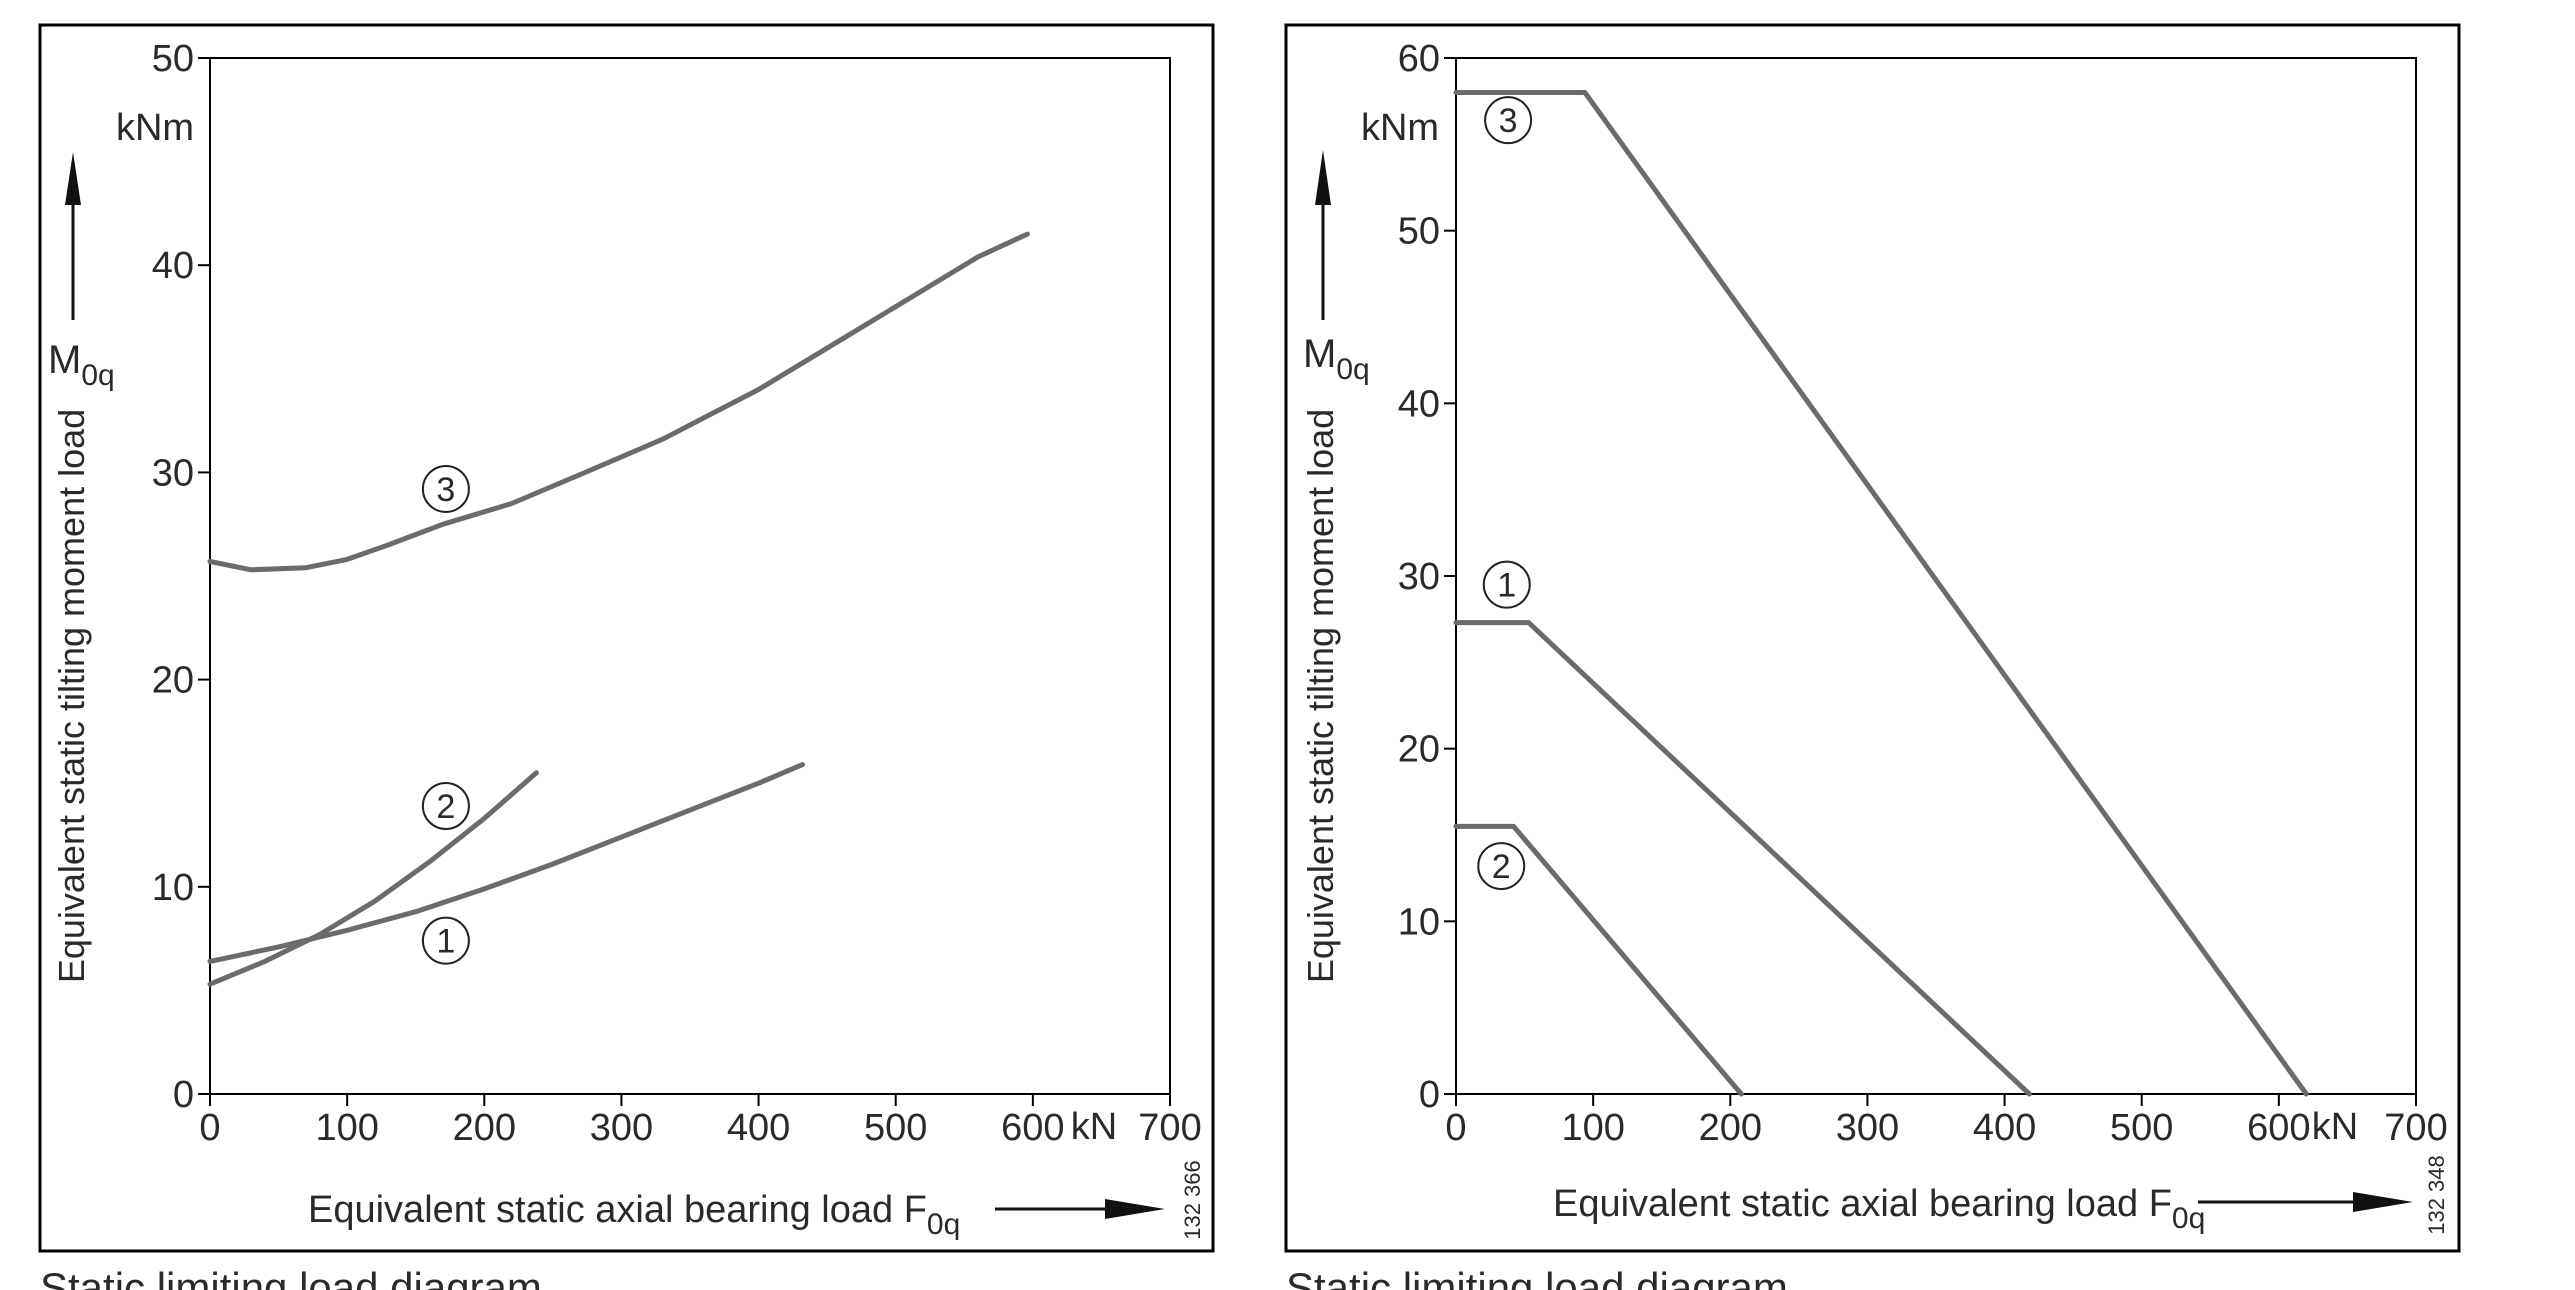  What do you see at coordinates (2436, 1195) in the screenshot?
I see `figure-number: 132 348` at bounding box center [2436, 1195].